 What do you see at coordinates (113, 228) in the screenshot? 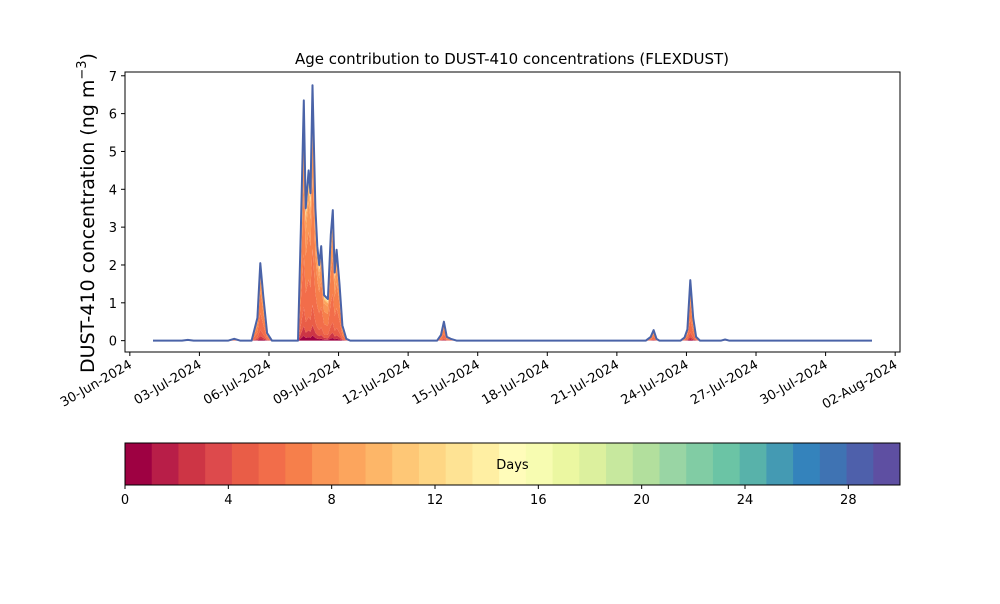
I see `y-tick-label: 3` at bounding box center [113, 228].